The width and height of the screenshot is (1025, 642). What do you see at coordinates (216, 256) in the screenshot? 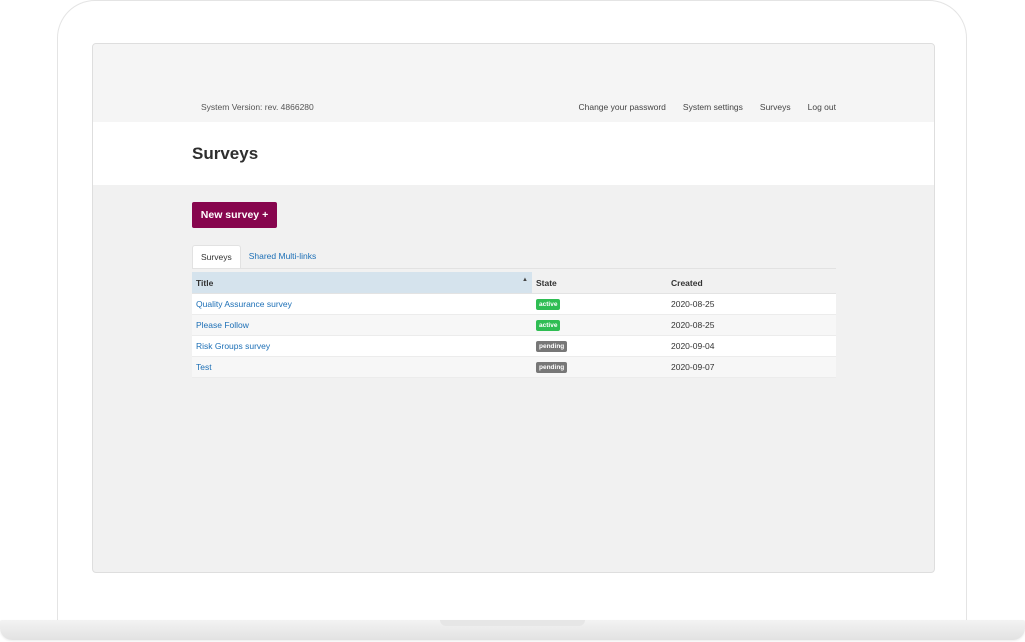
I see `tab-surveys: Surveys` at bounding box center [216, 256].